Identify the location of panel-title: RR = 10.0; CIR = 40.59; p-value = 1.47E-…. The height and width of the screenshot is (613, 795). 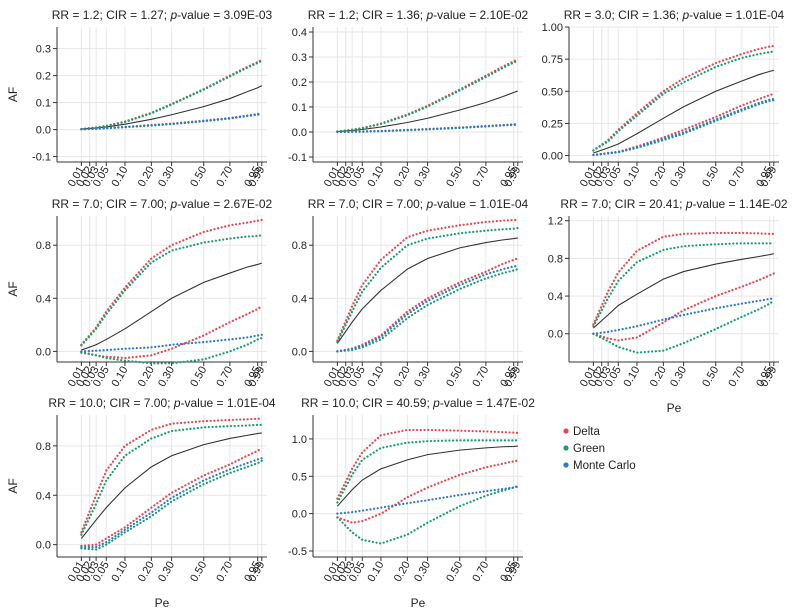
(418, 403).